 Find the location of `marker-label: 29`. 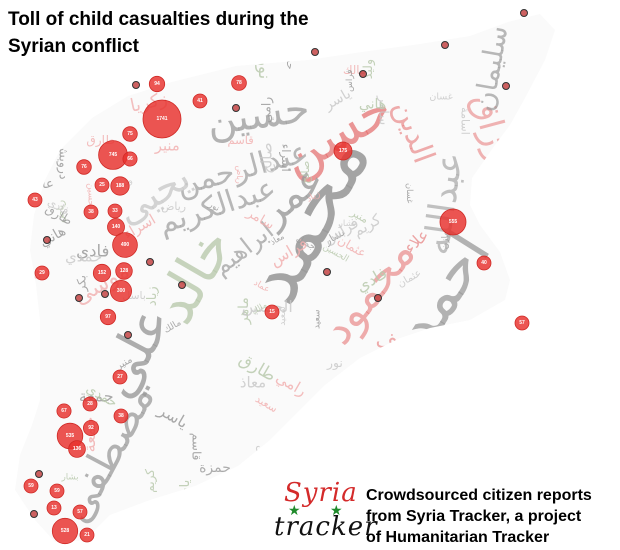

marker-label: 29 is located at coordinates (42, 273).